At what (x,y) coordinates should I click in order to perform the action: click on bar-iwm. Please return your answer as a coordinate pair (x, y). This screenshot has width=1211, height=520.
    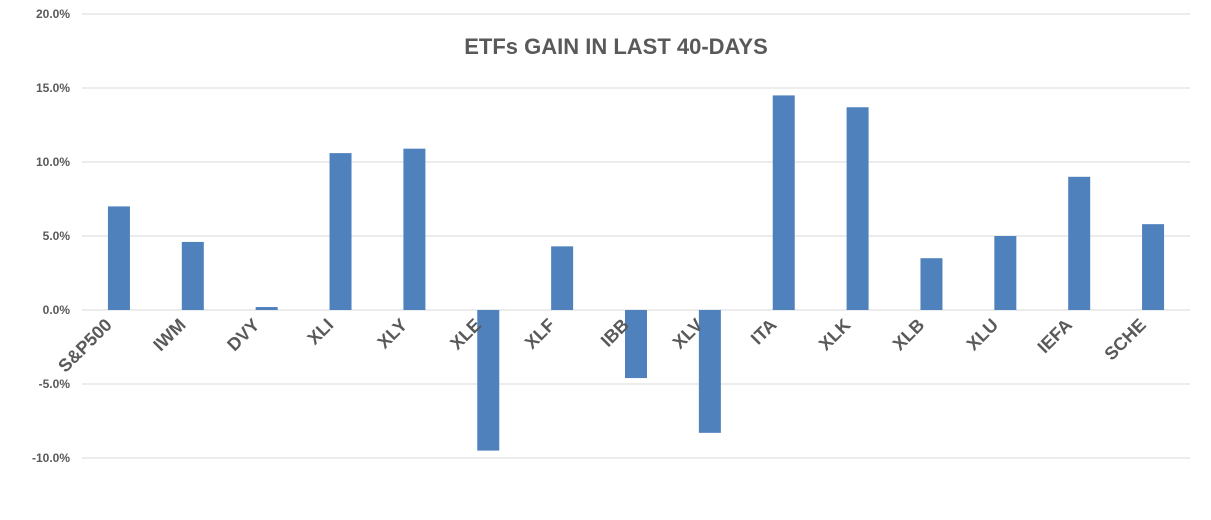
    Looking at the image, I should click on (192, 275).